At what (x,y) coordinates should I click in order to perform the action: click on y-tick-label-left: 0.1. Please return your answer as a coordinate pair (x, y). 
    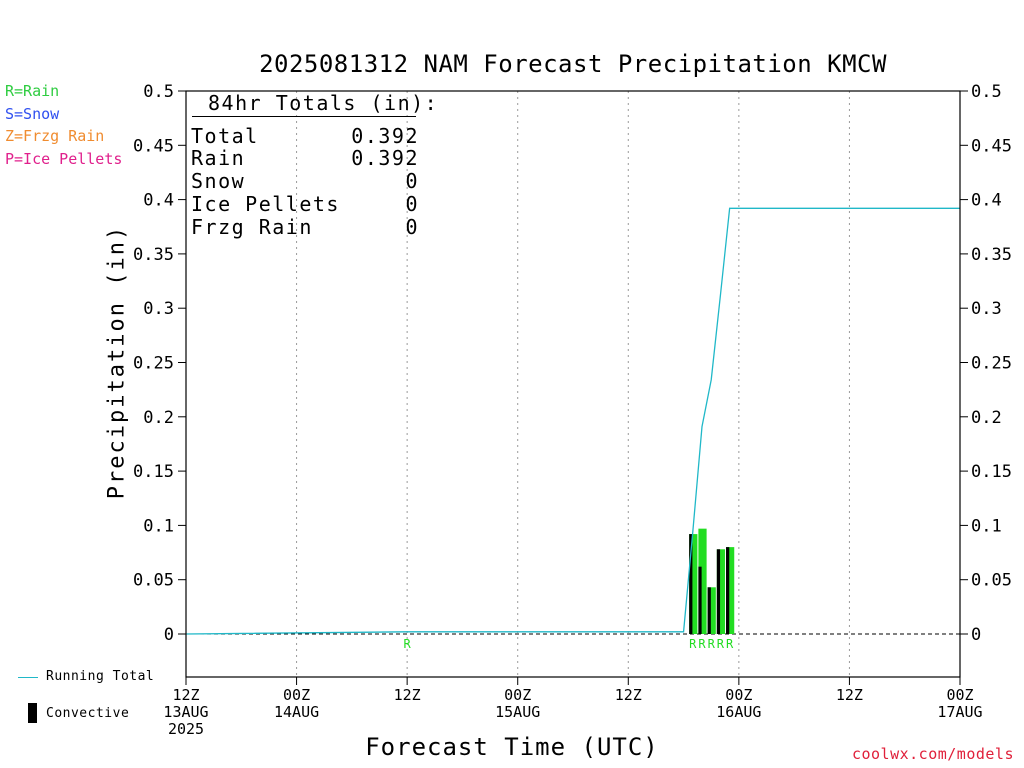
    Looking at the image, I should click on (158, 526).